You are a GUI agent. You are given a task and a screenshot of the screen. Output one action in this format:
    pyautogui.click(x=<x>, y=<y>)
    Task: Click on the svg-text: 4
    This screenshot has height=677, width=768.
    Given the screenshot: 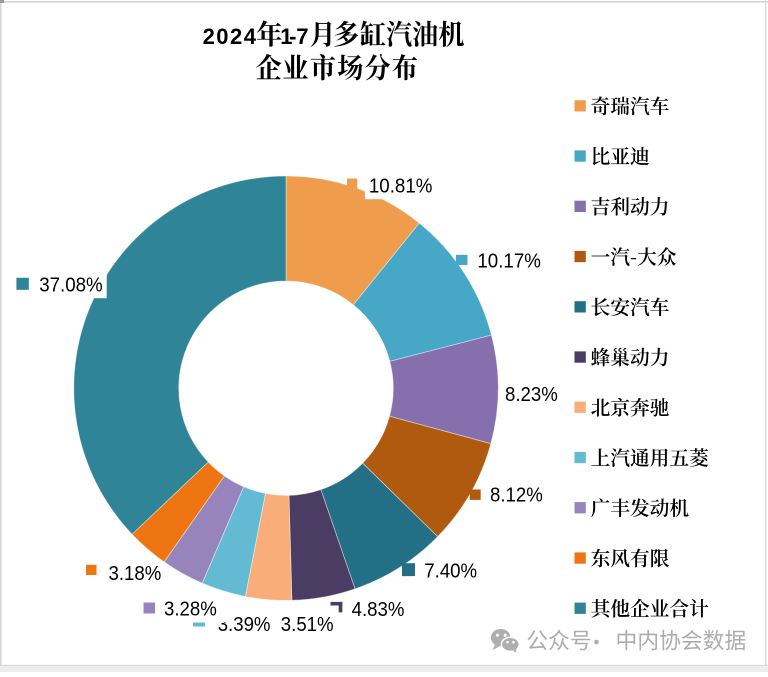 What is the action you would take?
    pyautogui.click(x=250, y=36)
    